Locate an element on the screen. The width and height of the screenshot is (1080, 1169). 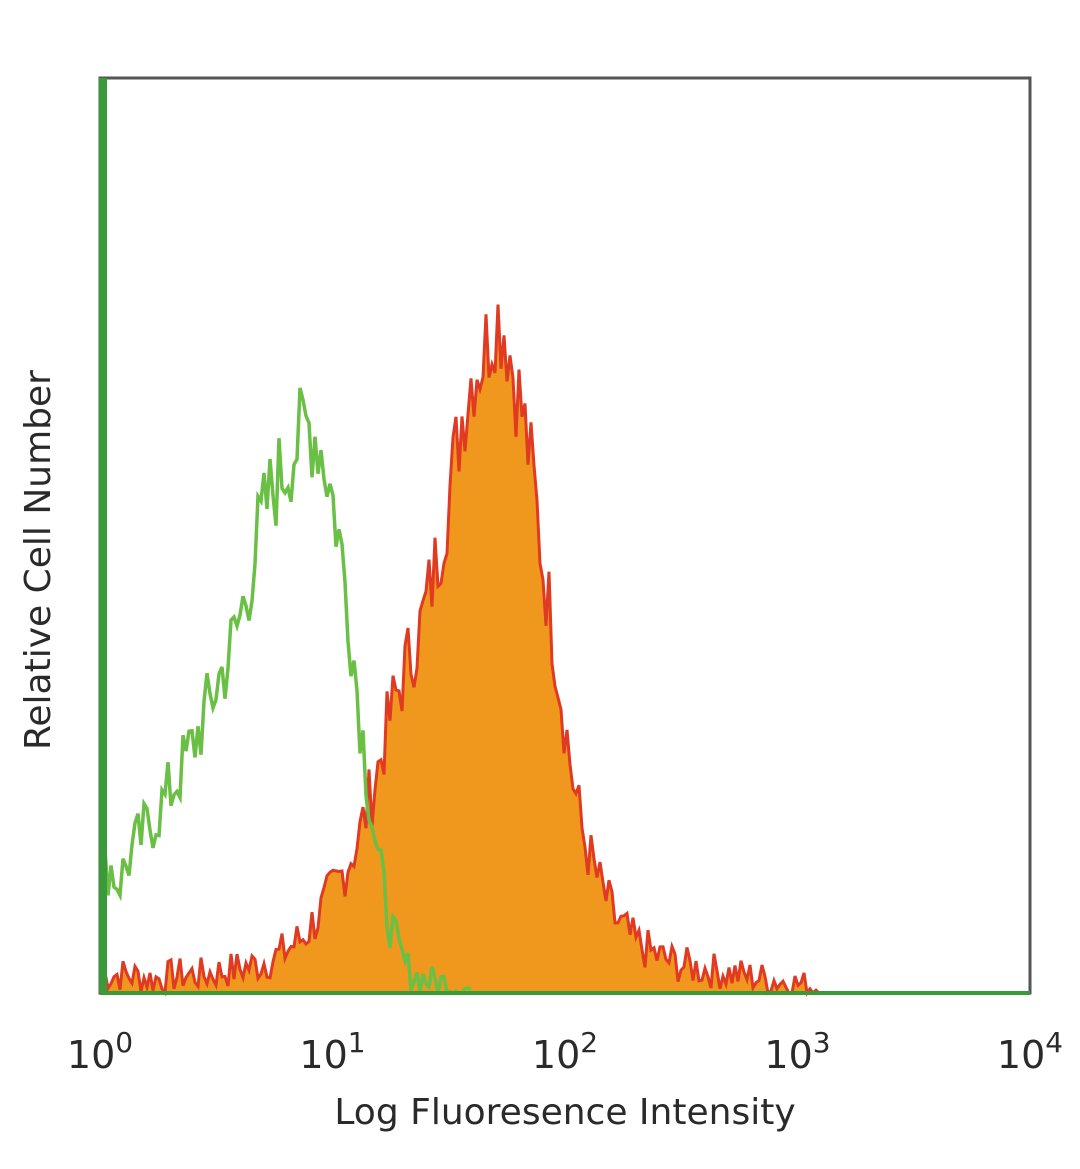
x-tick-label: 10² is located at coordinates (565, 1051).